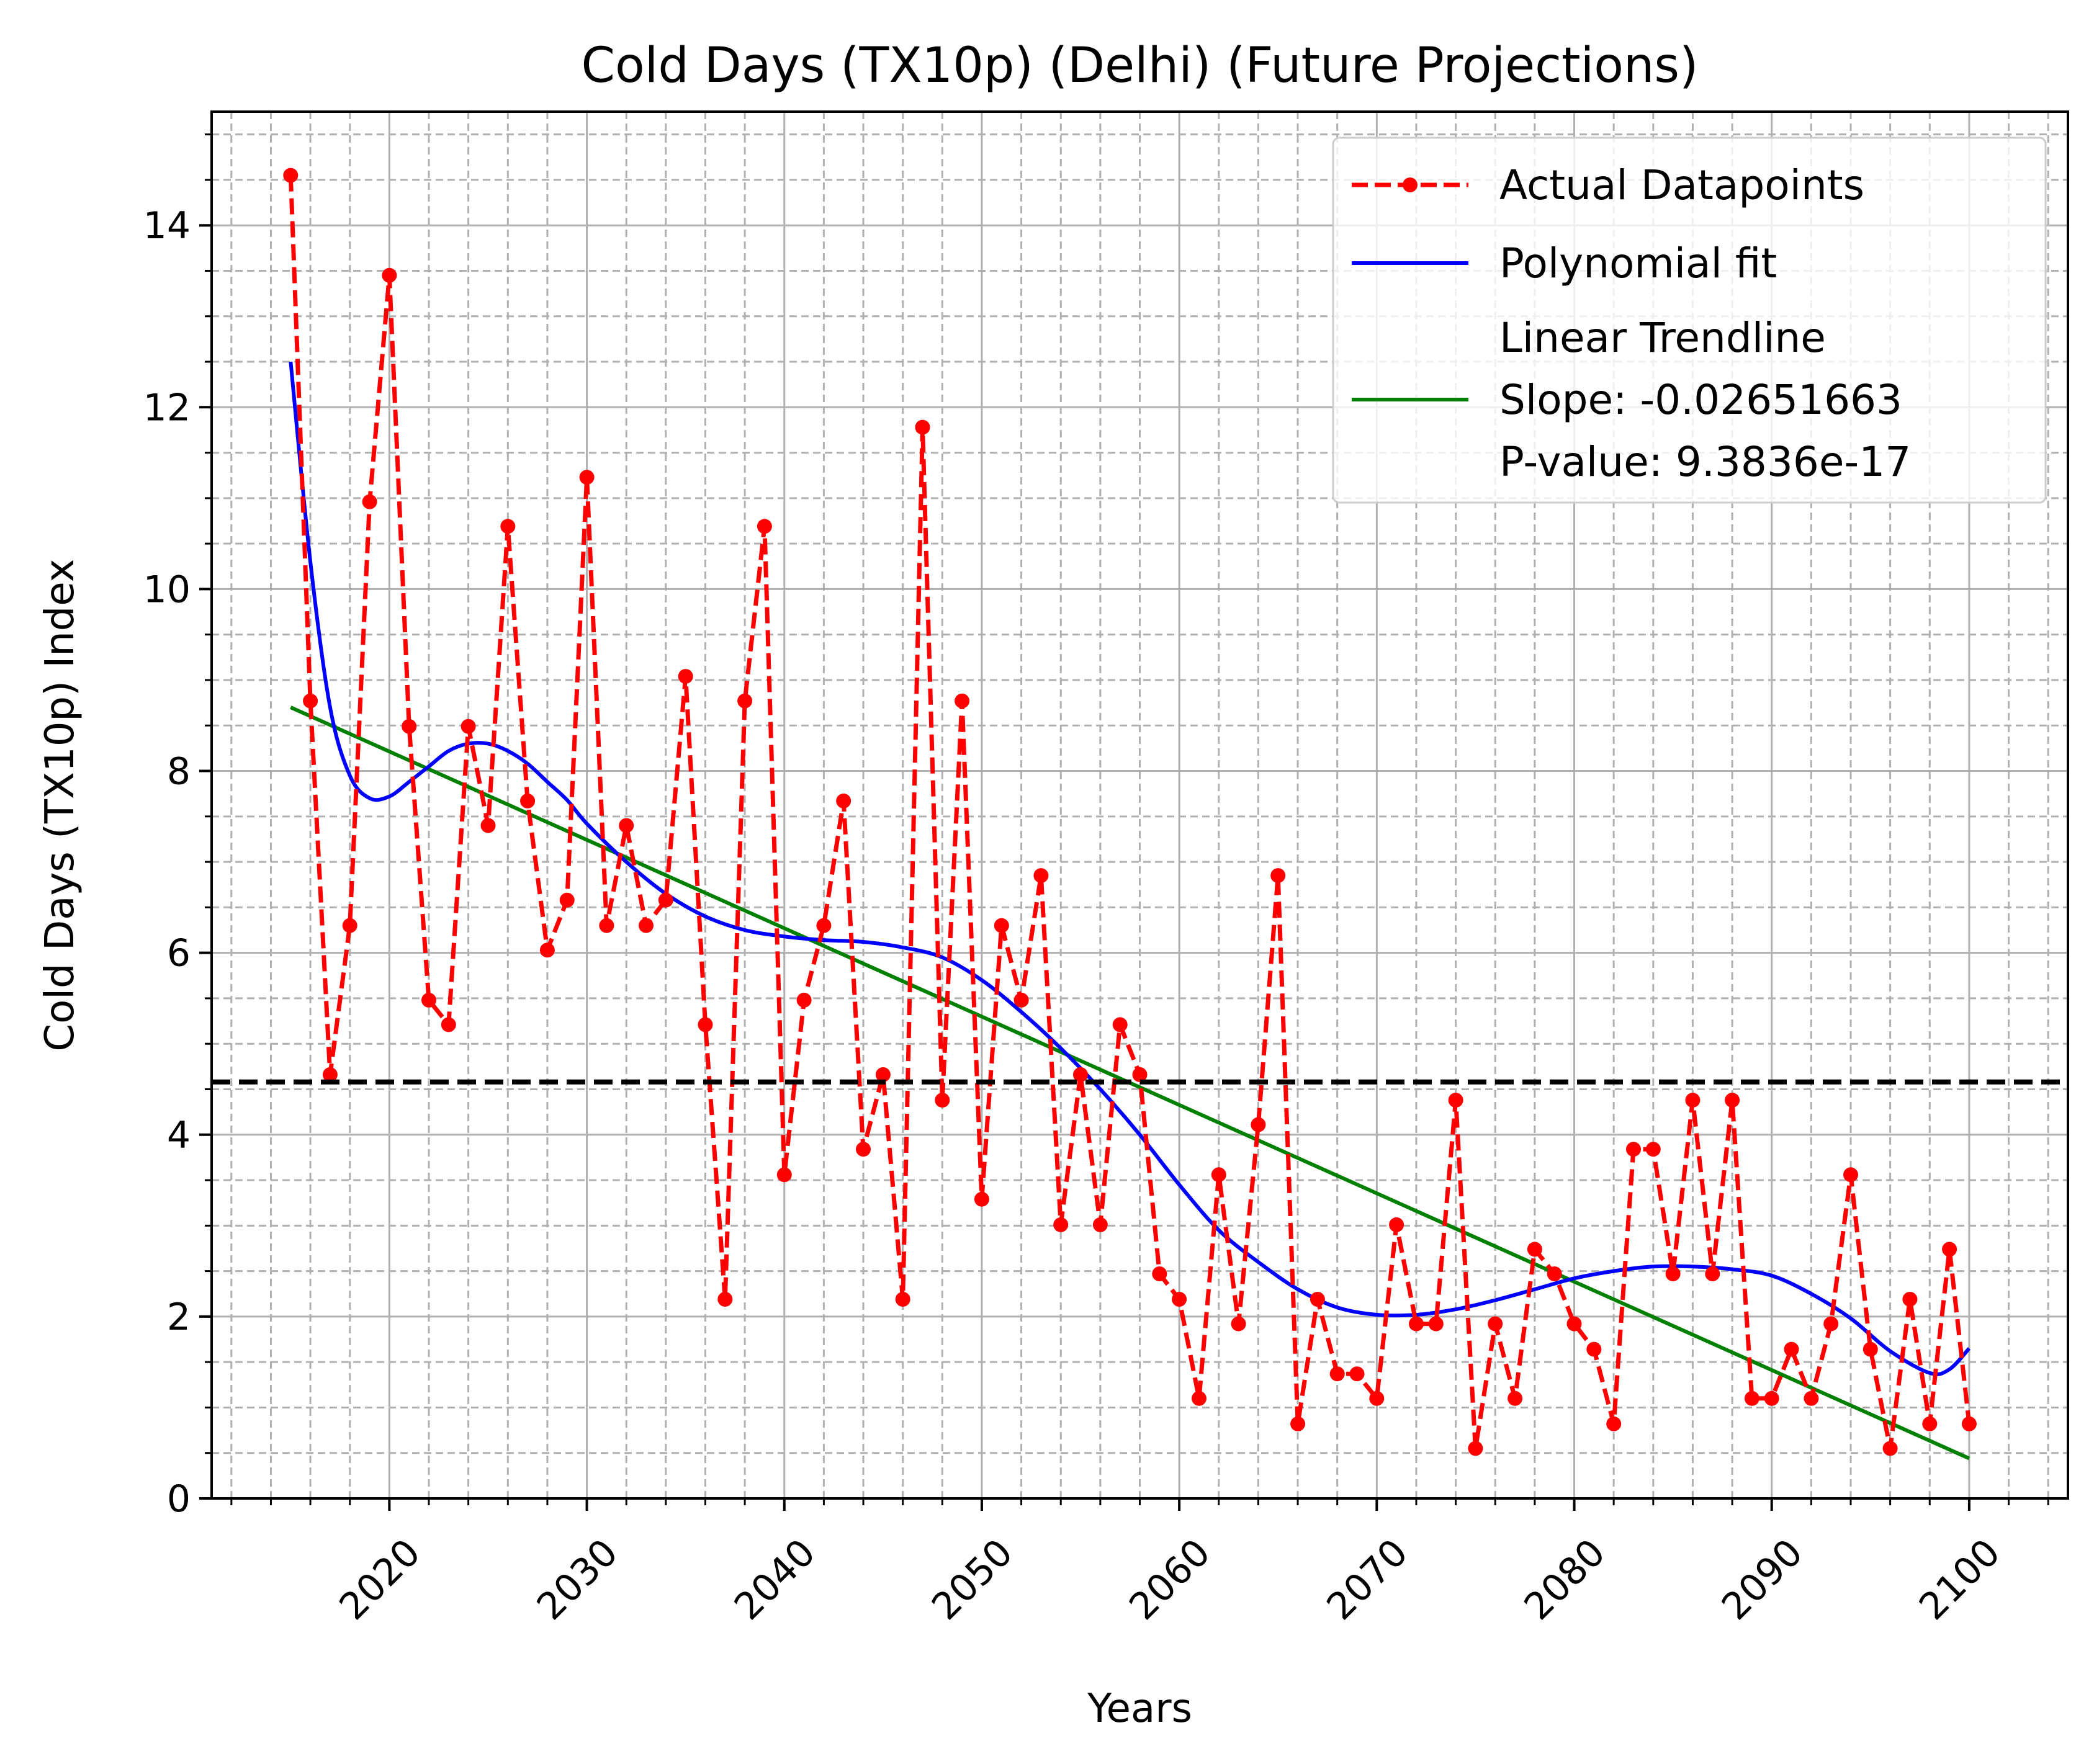 This screenshot has width=2094, height=1764. What do you see at coordinates (1410, 184) in the screenshot?
I see `legend-actual-marker` at bounding box center [1410, 184].